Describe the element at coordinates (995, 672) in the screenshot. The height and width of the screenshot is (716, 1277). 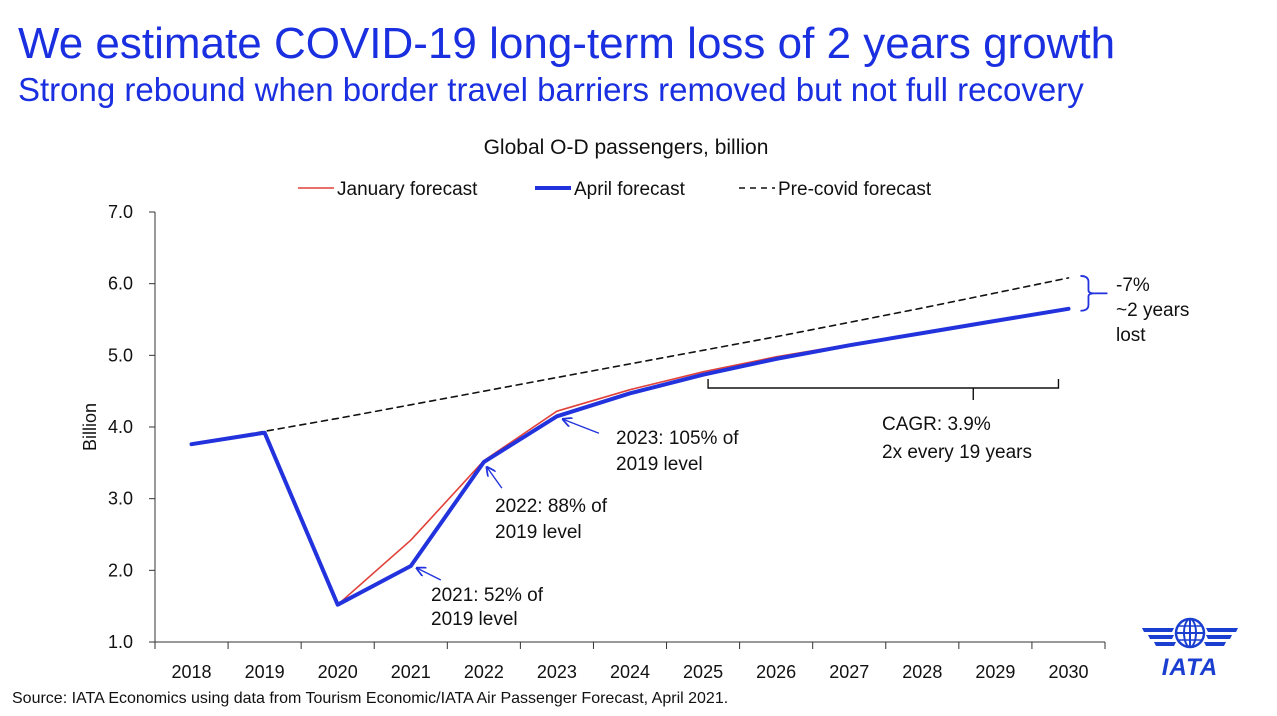
I see `x-tick-label: 2029` at that location.